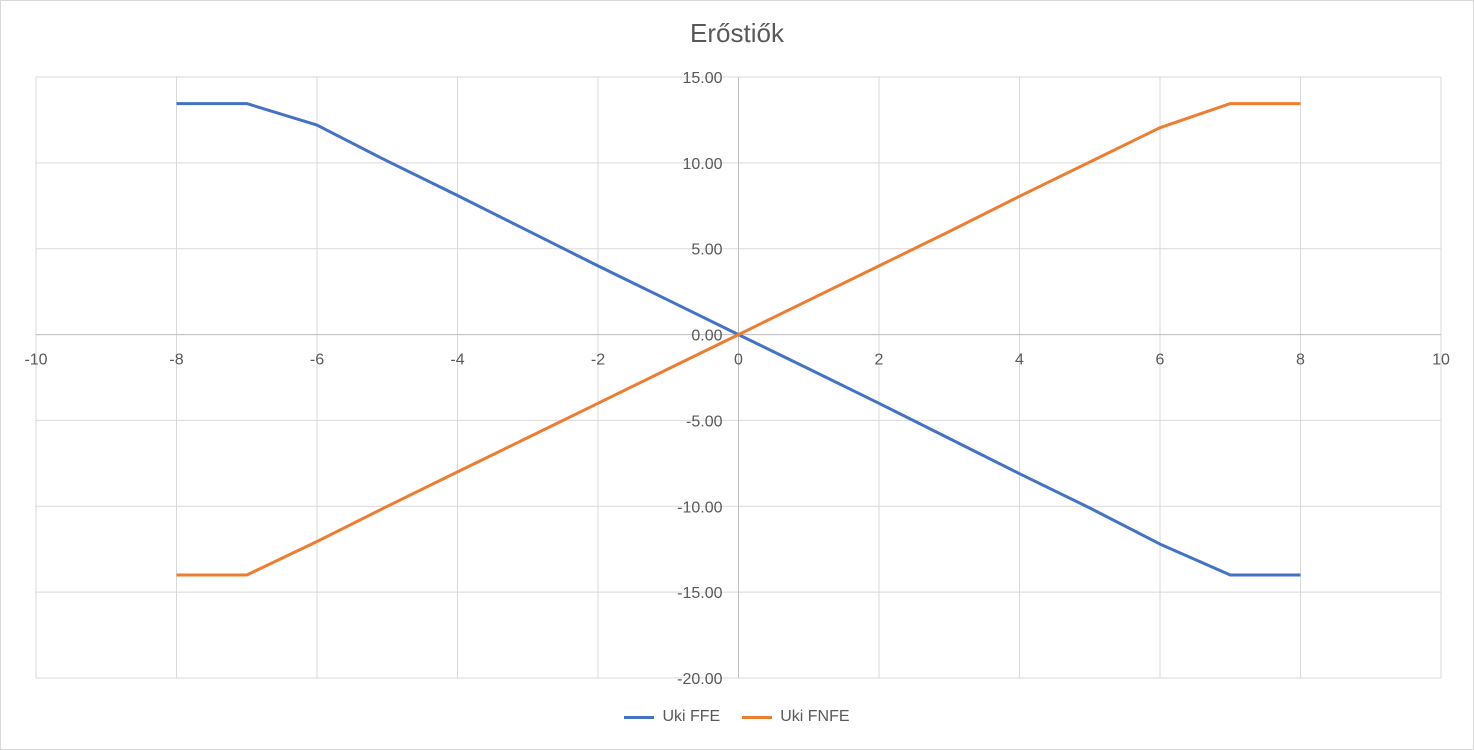 This screenshot has height=750, width=1474. I want to click on y-tick-label: 0.00, so click(706, 336).